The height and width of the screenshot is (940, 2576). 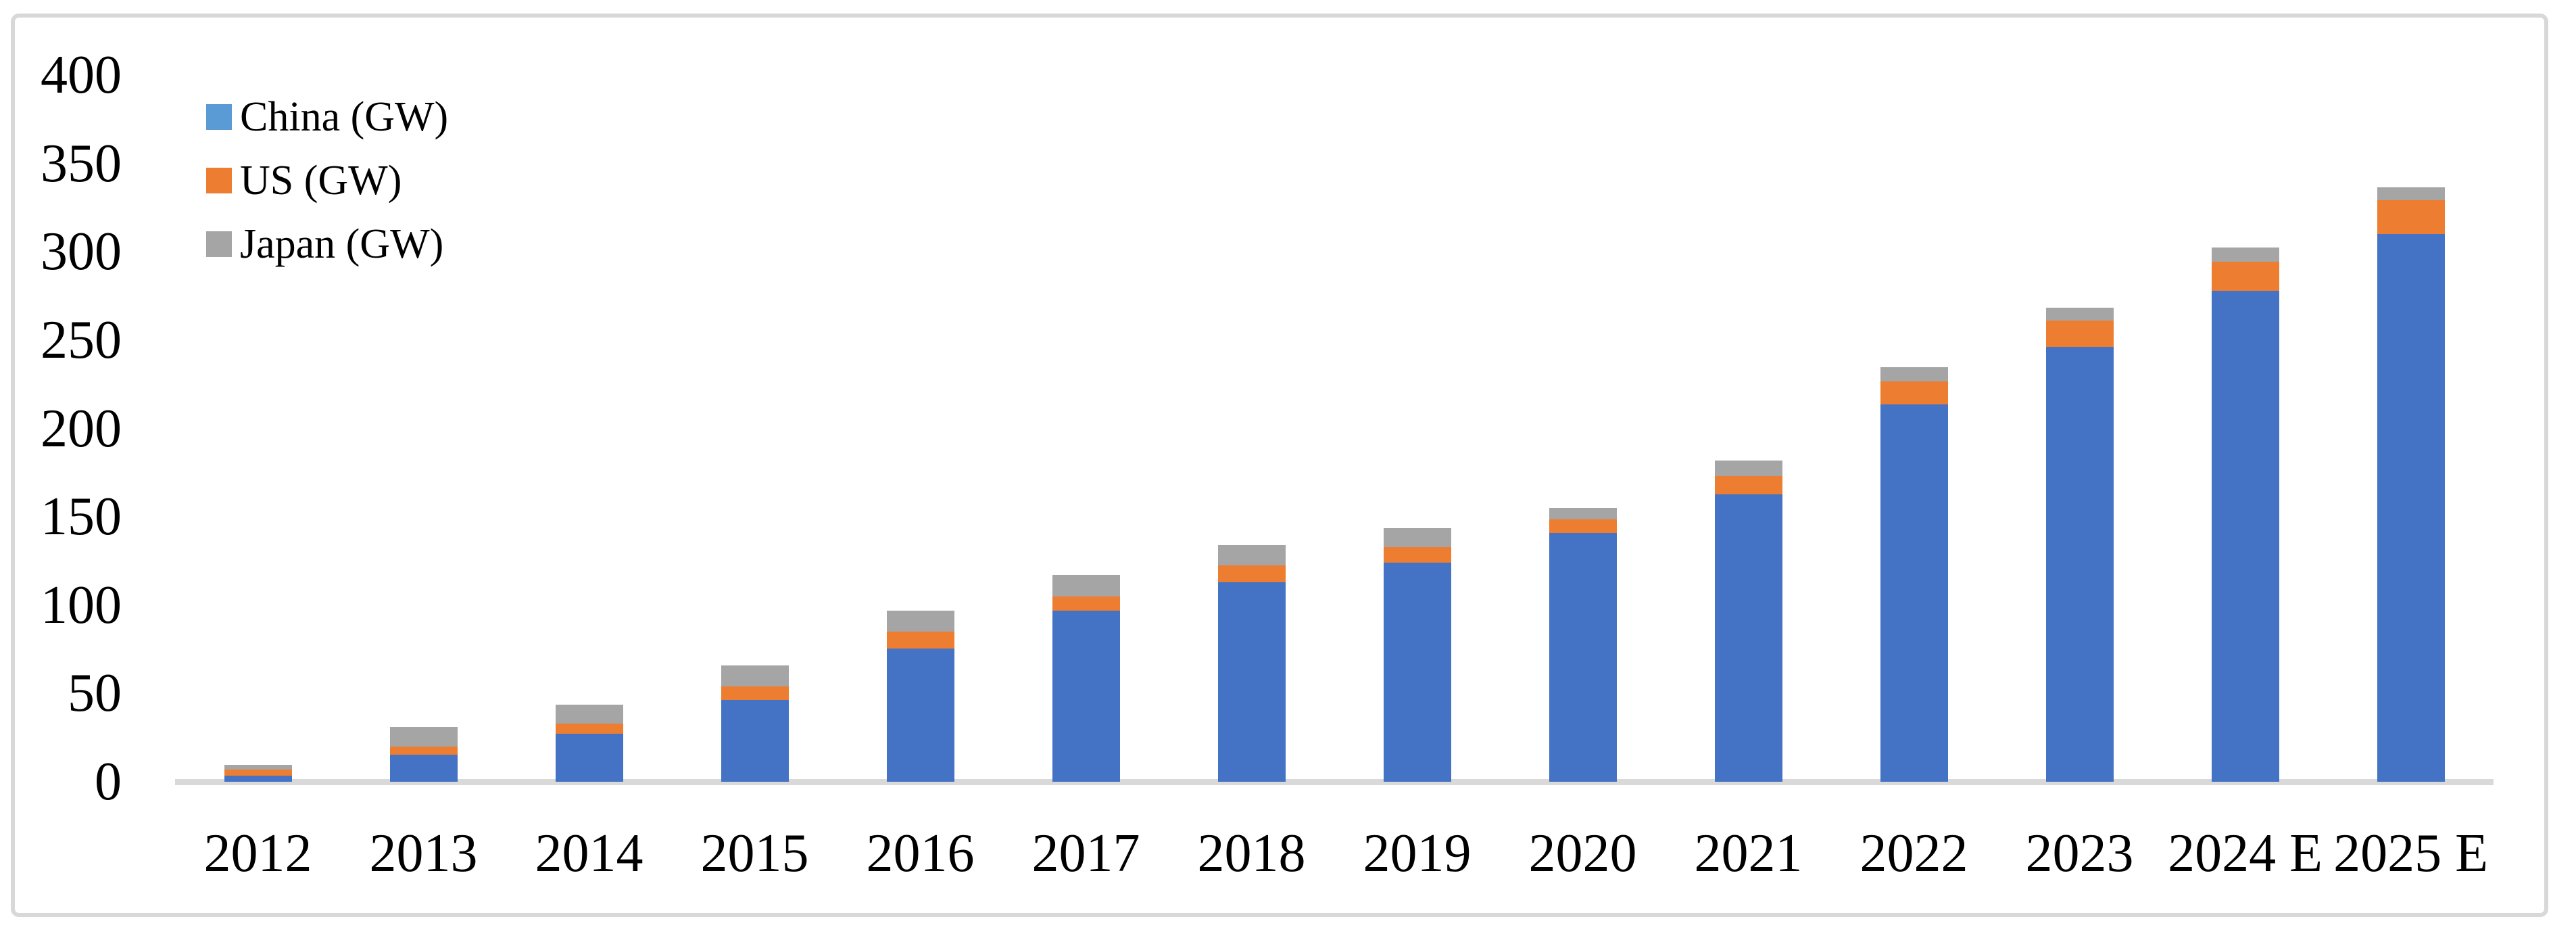 I want to click on bar-segment-us-2013, so click(x=424, y=751).